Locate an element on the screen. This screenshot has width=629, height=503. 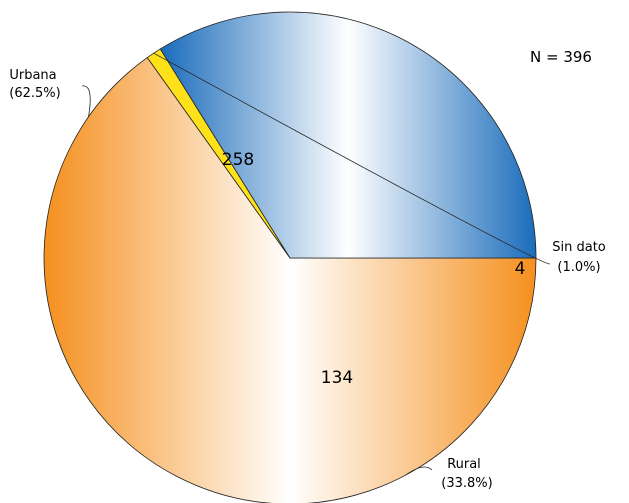
category-label-rural: Rural is located at coordinates (464, 464).